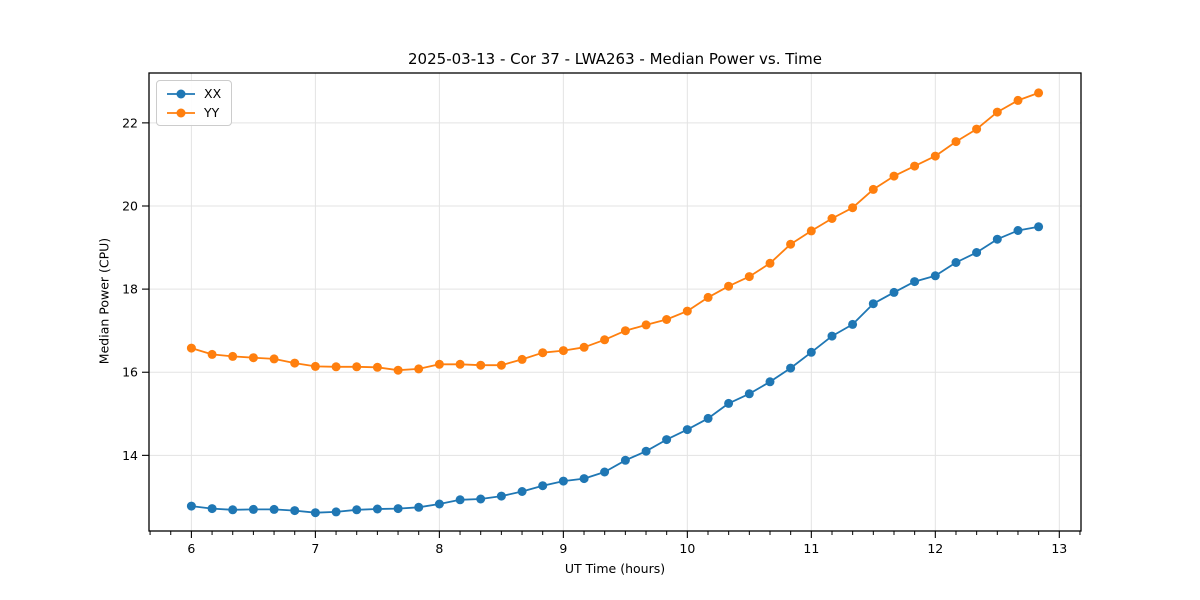  Describe the element at coordinates (191, 548) in the screenshot. I see `x-tick-label: 6` at that location.